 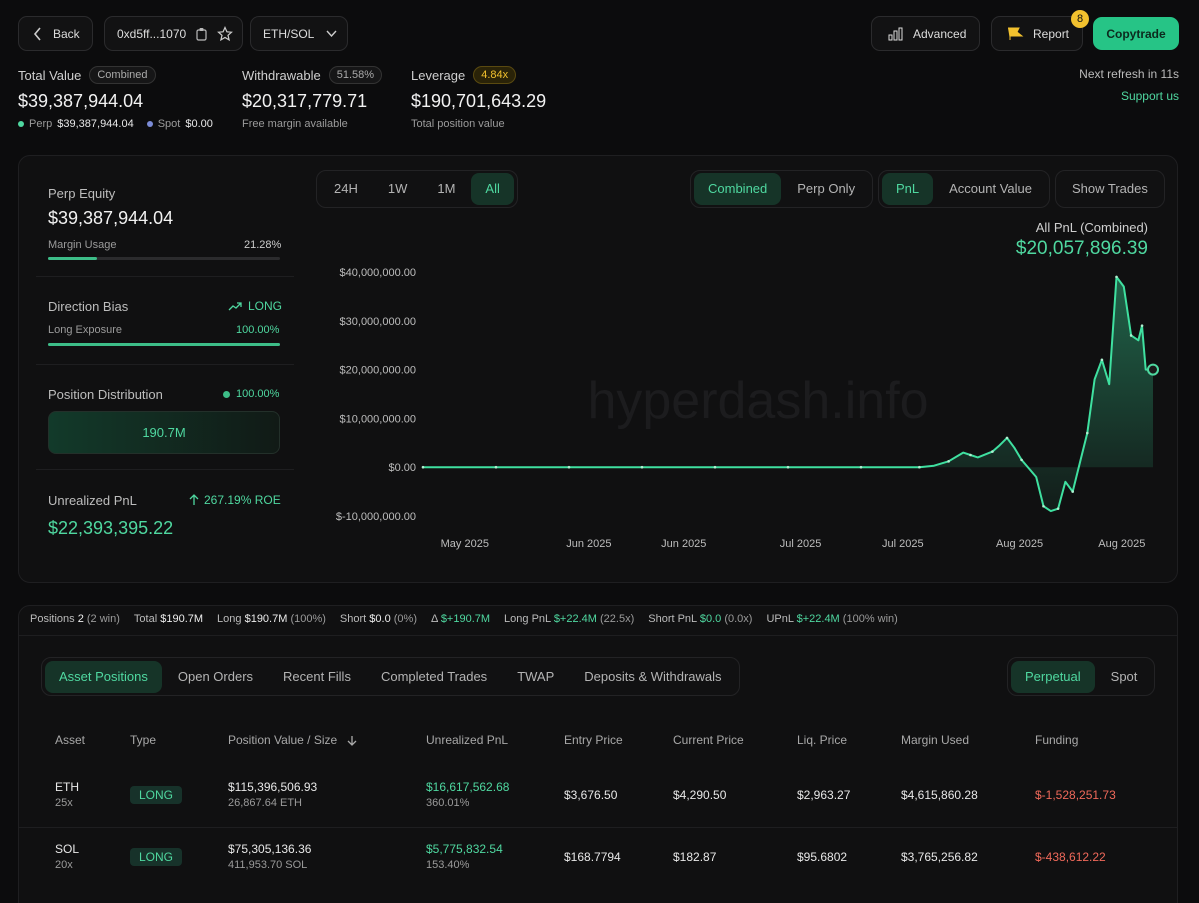 I want to click on spot-label: Spot, so click(x=169, y=124).